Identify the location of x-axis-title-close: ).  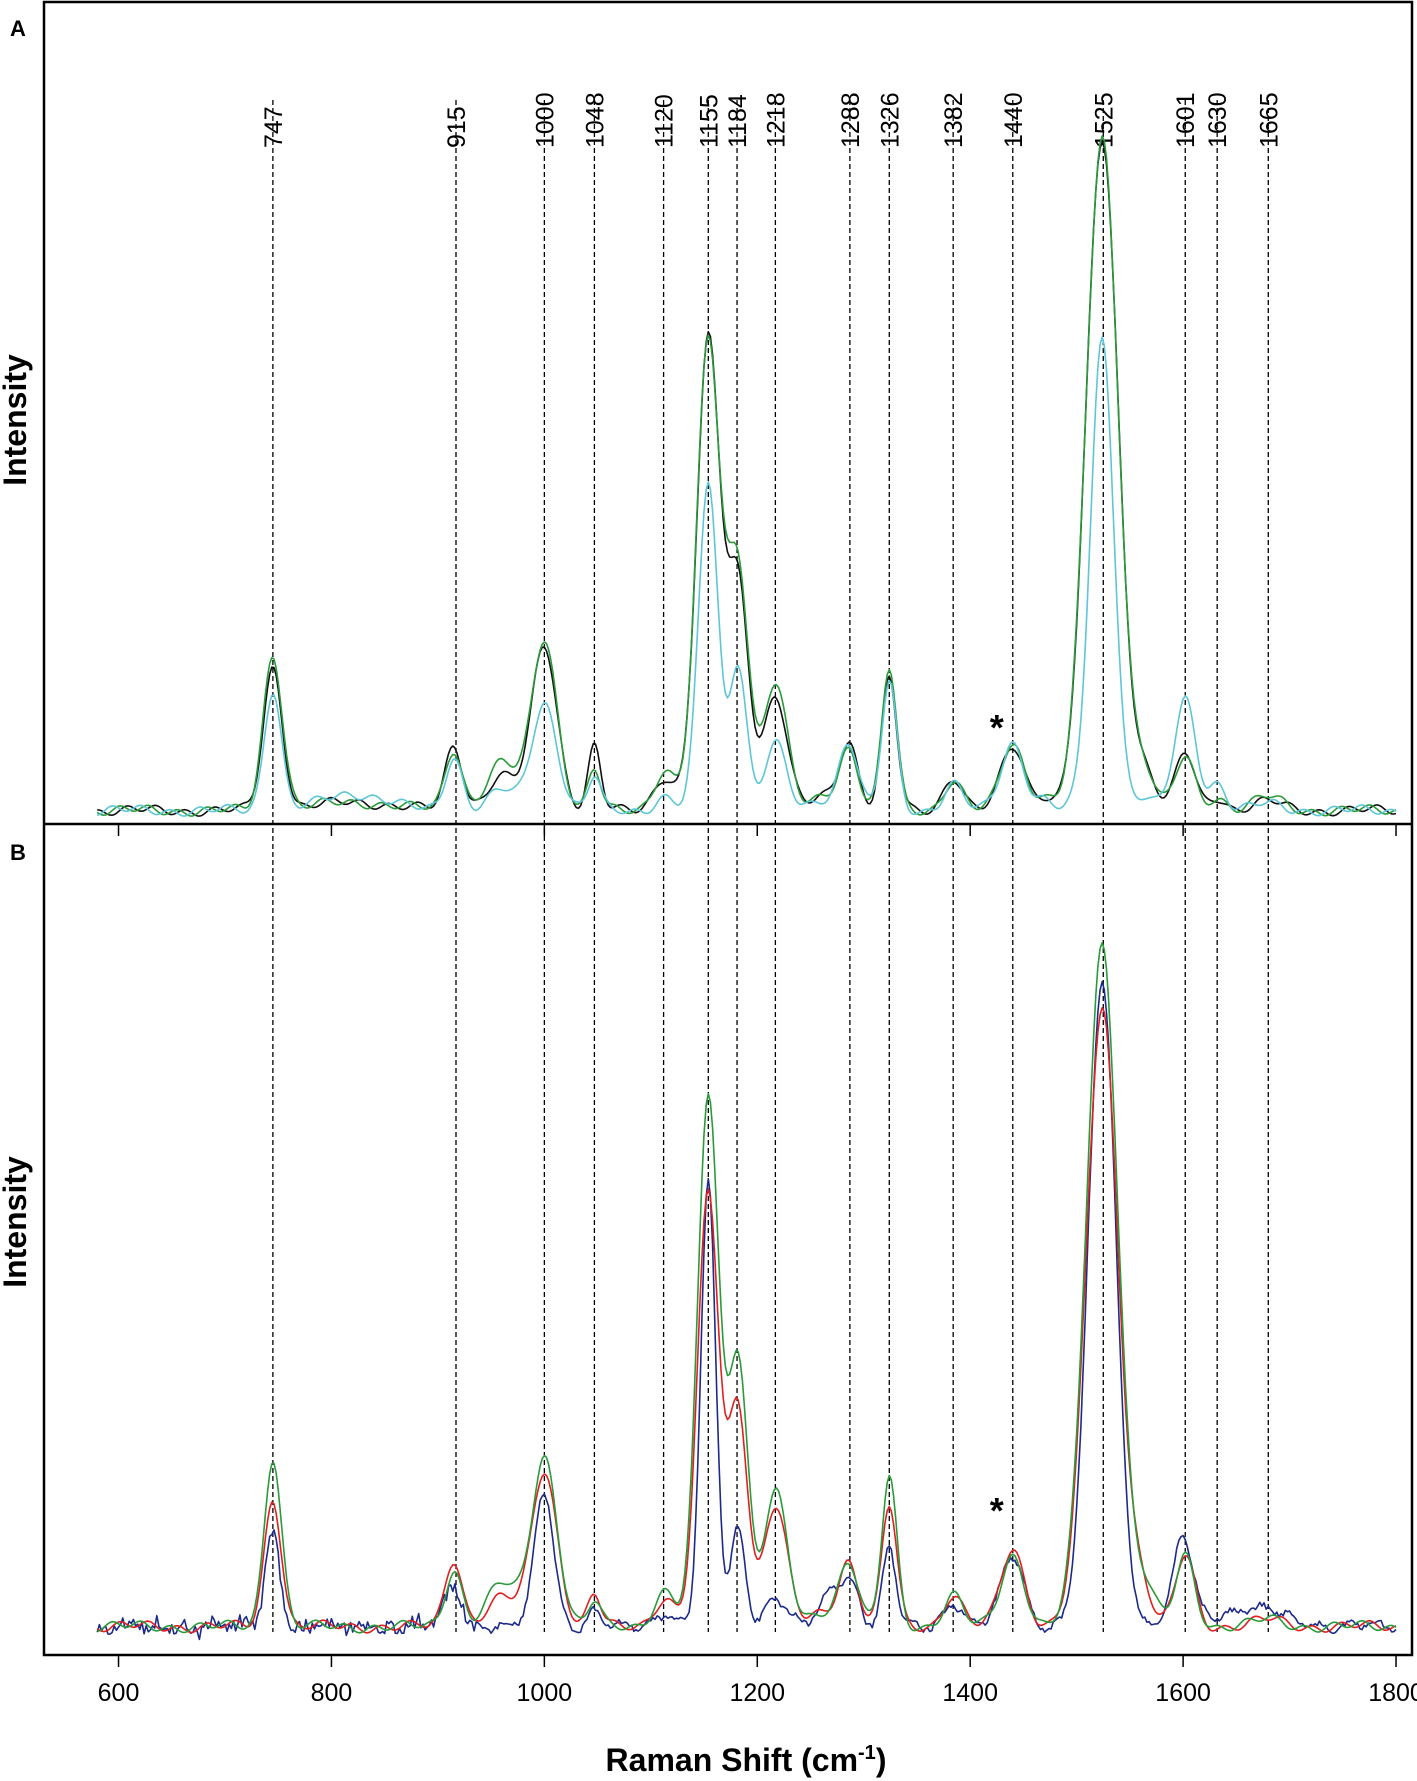
(881, 1760).